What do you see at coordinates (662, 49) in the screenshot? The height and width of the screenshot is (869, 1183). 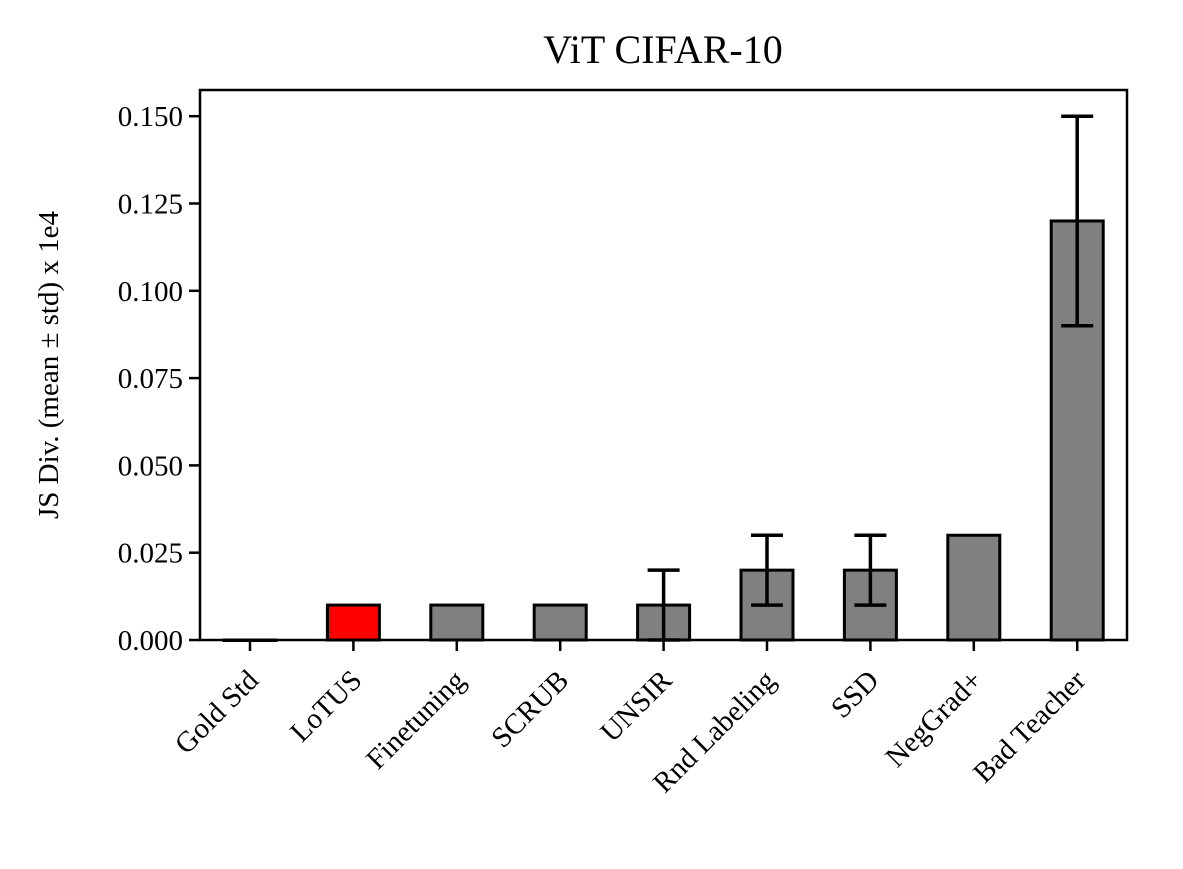 I see `chart-title: ViT CIFAR-10` at bounding box center [662, 49].